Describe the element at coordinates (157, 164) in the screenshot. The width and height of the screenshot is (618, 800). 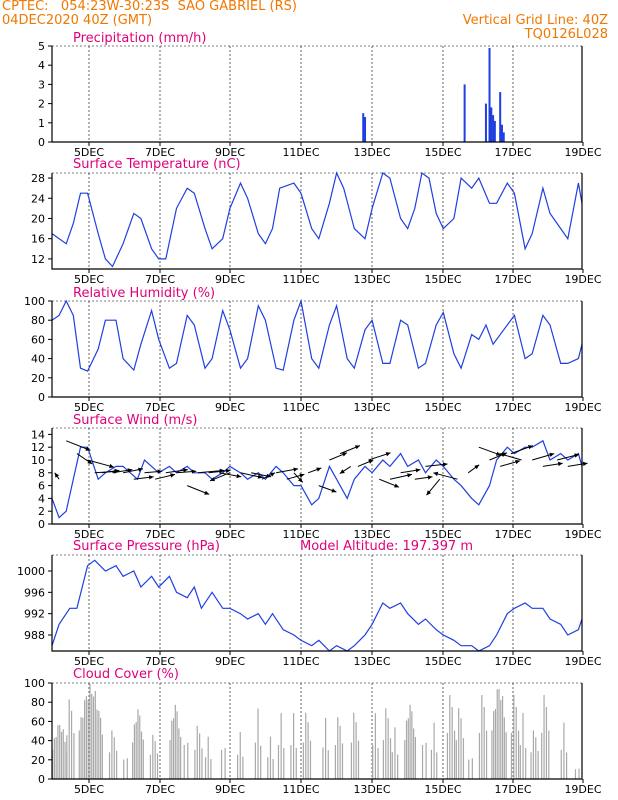
I see `panel-title: Surface Temperature (nC)` at that location.